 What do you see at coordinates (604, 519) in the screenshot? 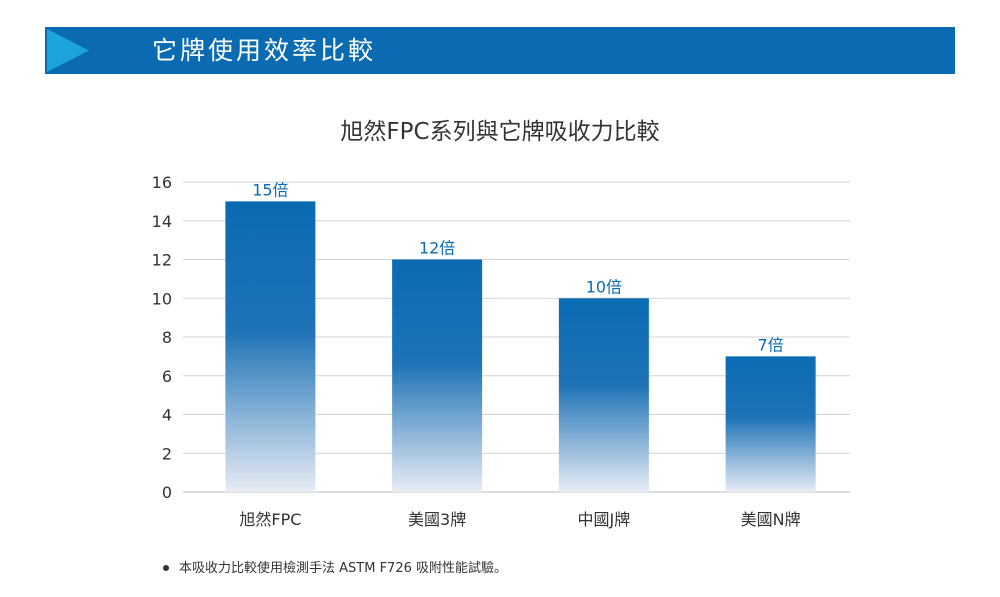
I see `x-tick-label: 中國J牌` at bounding box center [604, 519].